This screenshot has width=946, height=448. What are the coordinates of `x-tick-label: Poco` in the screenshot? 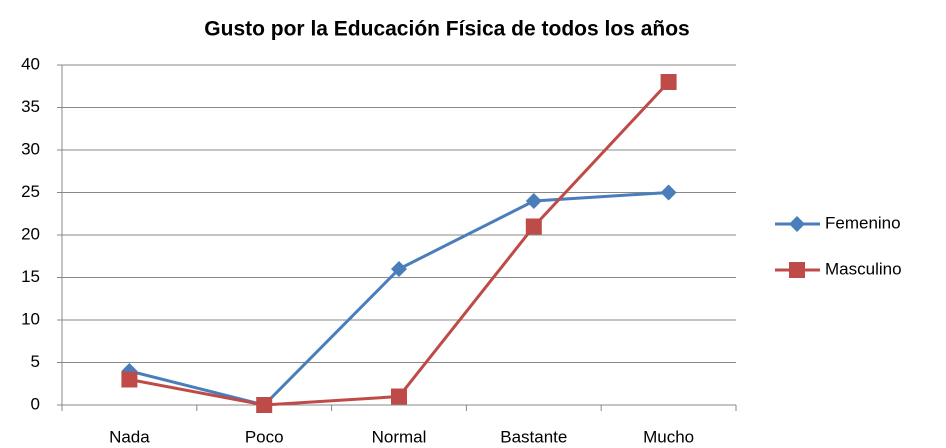 It's located at (264, 436).